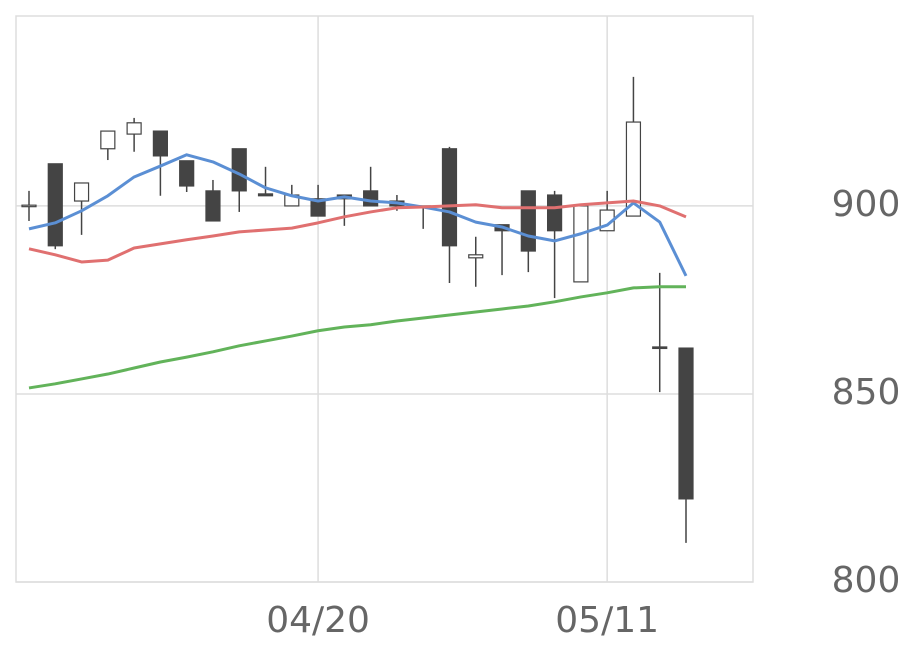 The width and height of the screenshot is (920, 669). Describe the element at coordinates (607, 620) in the screenshot. I see `x-tick-label: 05/11` at that location.